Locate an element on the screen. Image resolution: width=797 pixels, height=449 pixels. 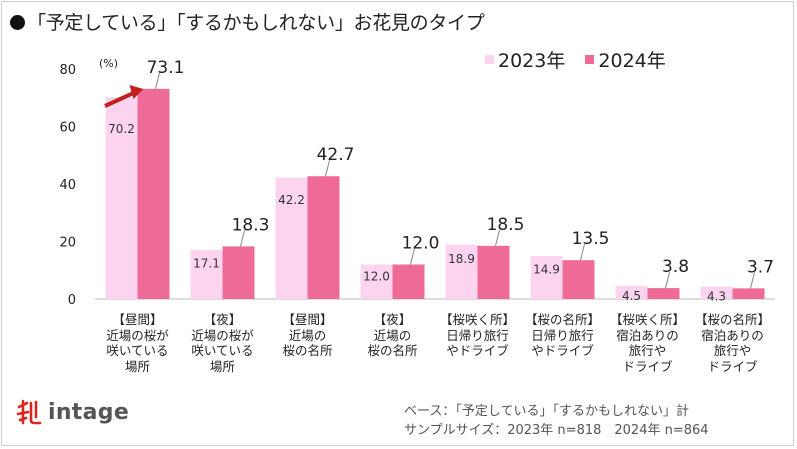
data-label-2024: 12.0 is located at coordinates (421, 244).